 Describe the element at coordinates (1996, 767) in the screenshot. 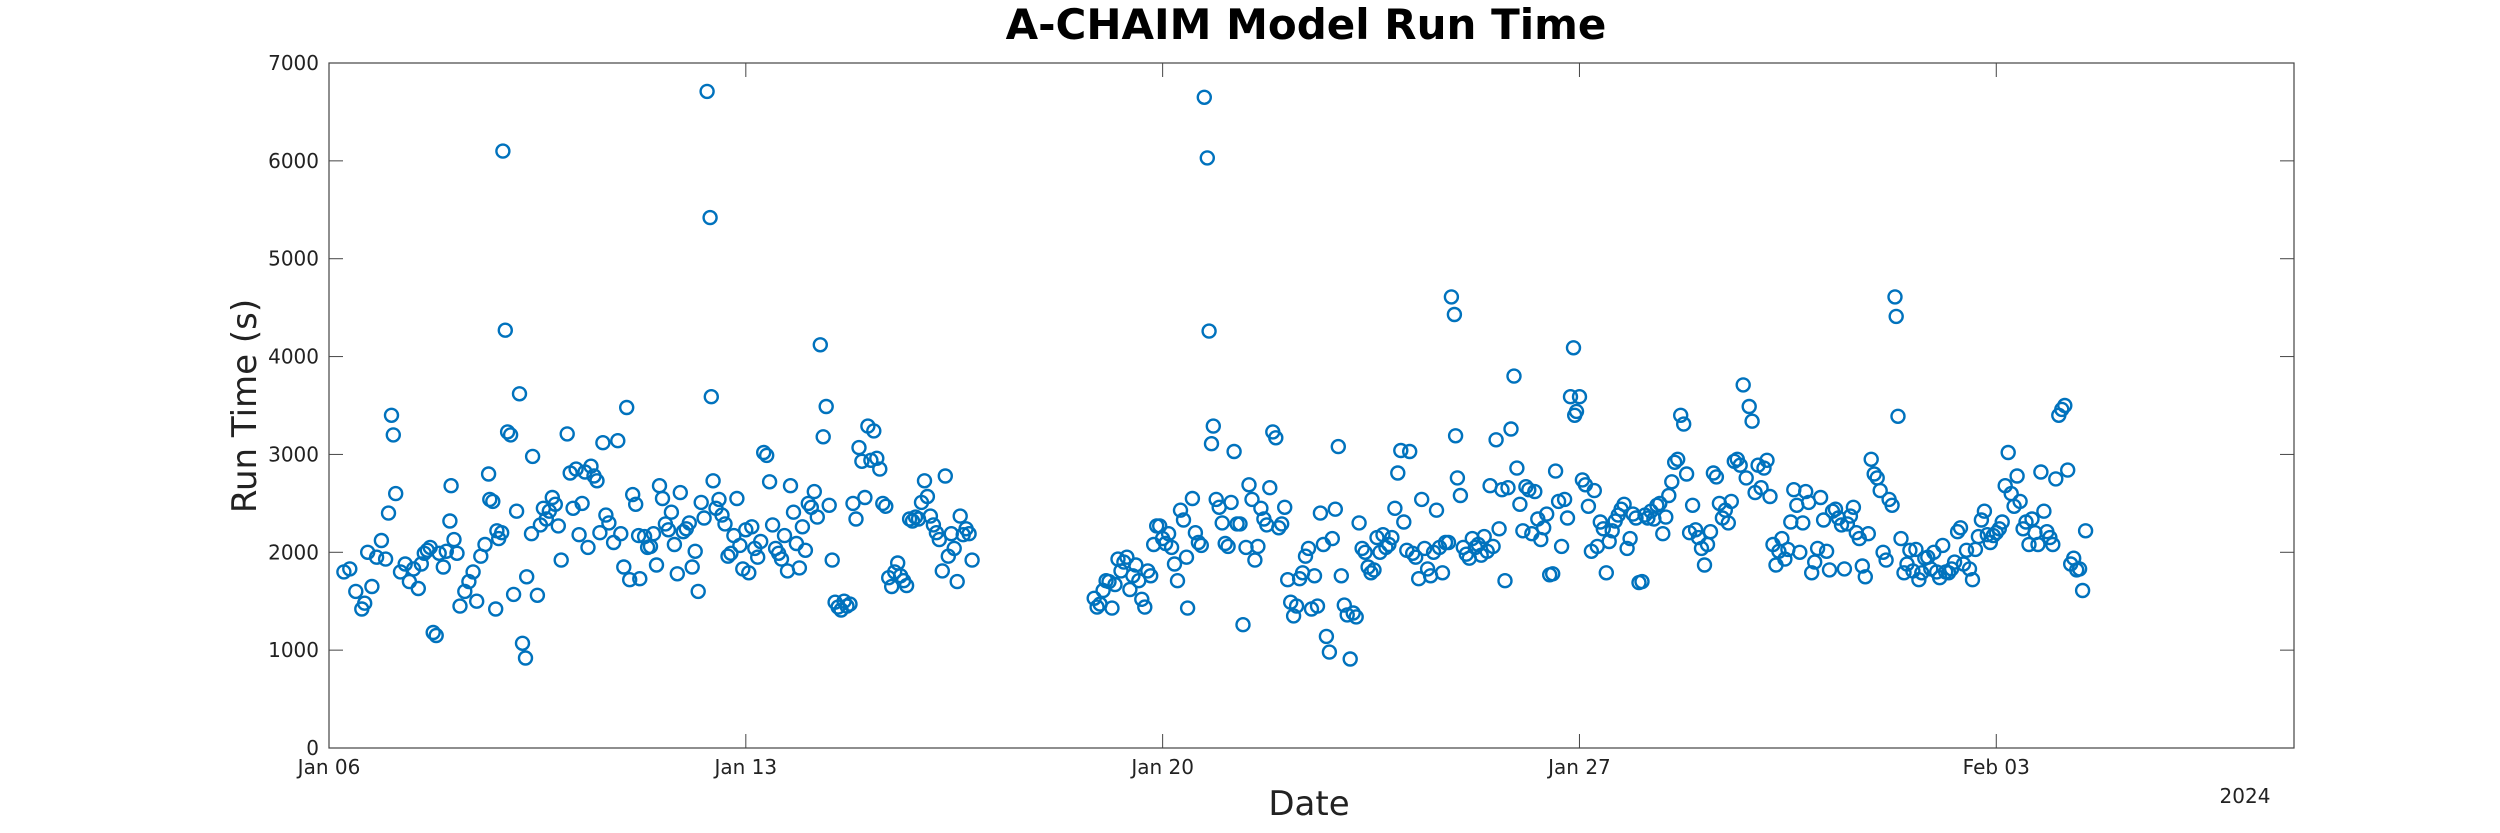

I see `x-tick-label: Feb 03` at that location.